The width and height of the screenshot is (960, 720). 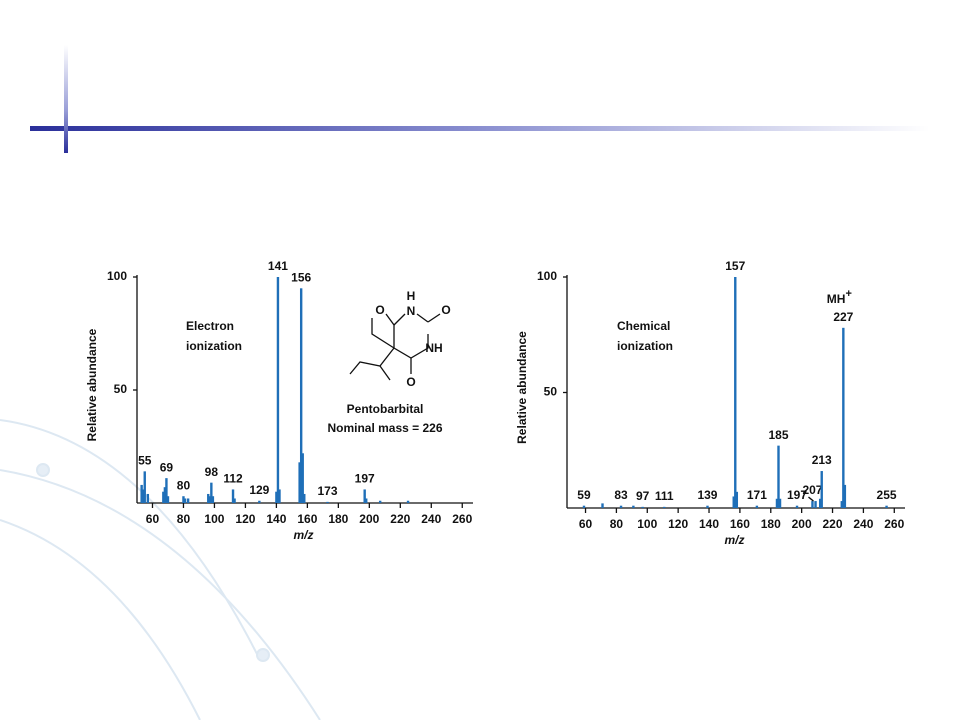 I want to click on annotation: Chemical, so click(x=643, y=326).